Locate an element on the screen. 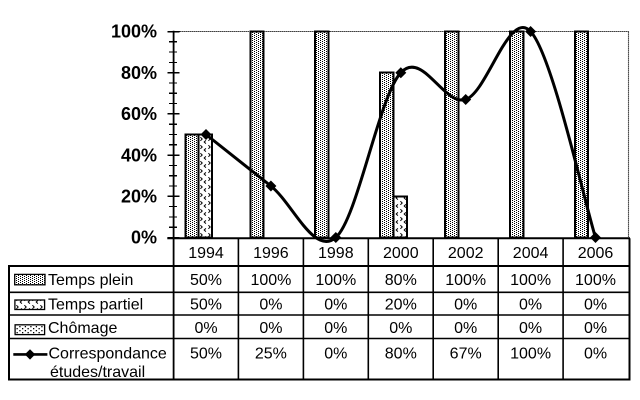 Image resolution: width=640 pixels, height=400 pixels. svg-text: Temps plein is located at coordinates (90, 280).